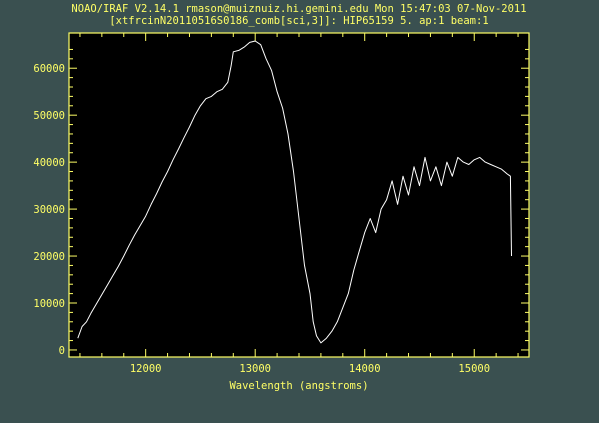  I want to click on x-tick-label: 14000, so click(365, 369).